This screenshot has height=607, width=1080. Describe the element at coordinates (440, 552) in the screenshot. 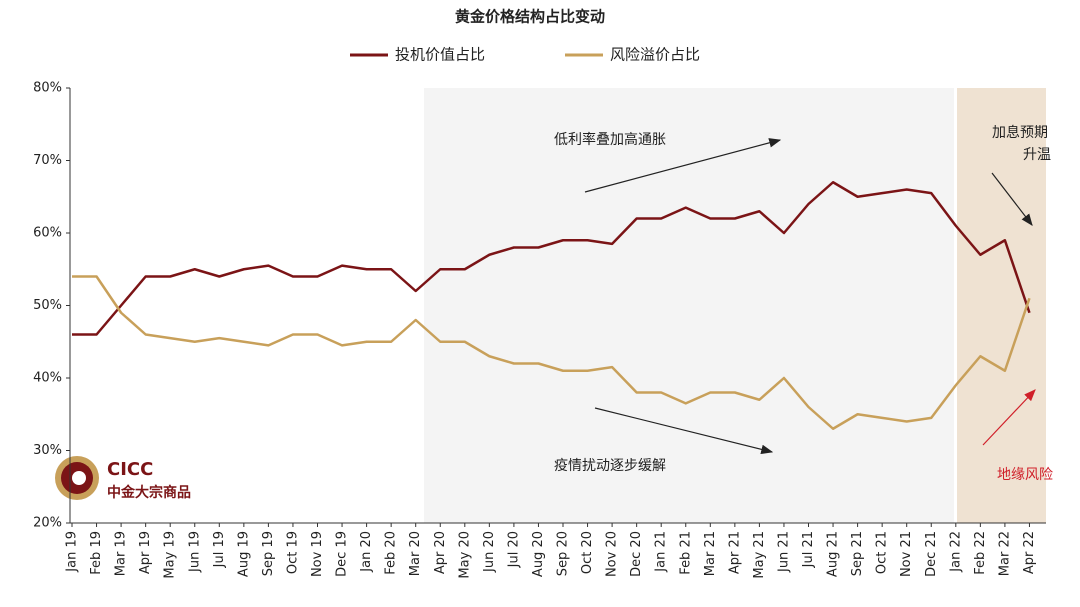

I see `x-tick-label: Apr 20` at that location.